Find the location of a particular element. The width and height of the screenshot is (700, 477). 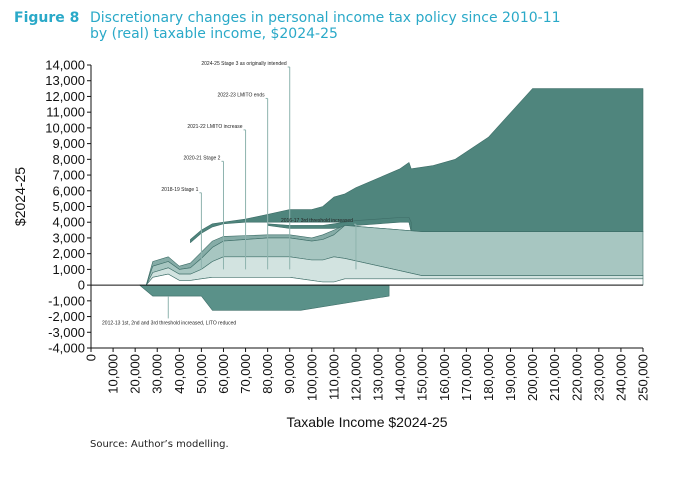

y-tick-label: 9,000 is located at coordinates (68, 143).